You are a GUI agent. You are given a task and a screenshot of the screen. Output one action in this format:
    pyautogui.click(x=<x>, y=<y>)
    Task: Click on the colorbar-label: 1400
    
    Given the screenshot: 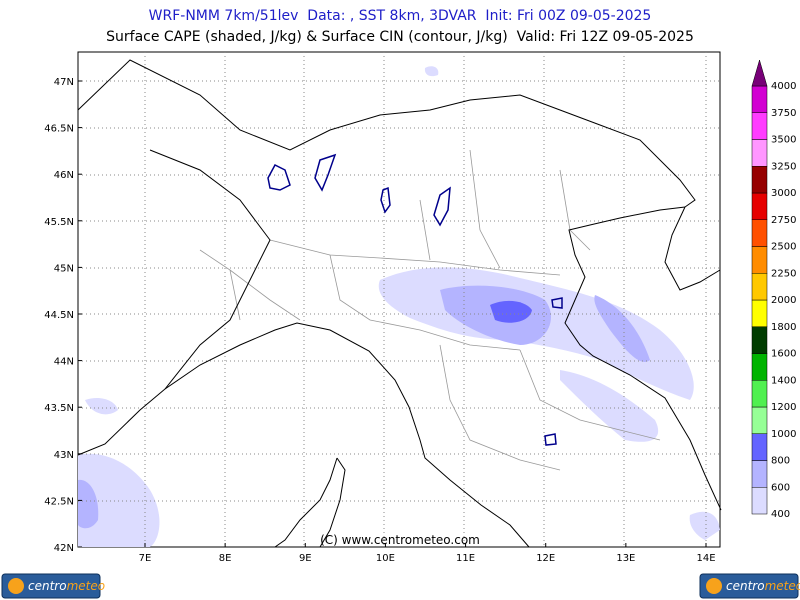 What is the action you would take?
    pyautogui.click(x=783, y=380)
    